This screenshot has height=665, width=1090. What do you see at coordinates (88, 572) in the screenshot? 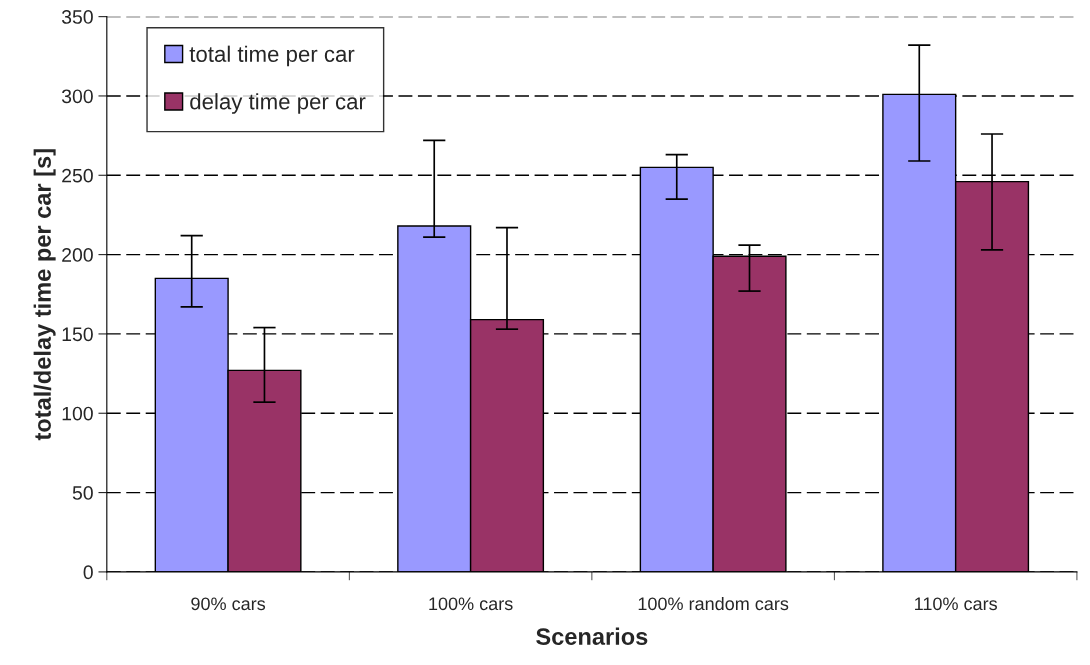
I see `y-tick-label: 0` at bounding box center [88, 572].